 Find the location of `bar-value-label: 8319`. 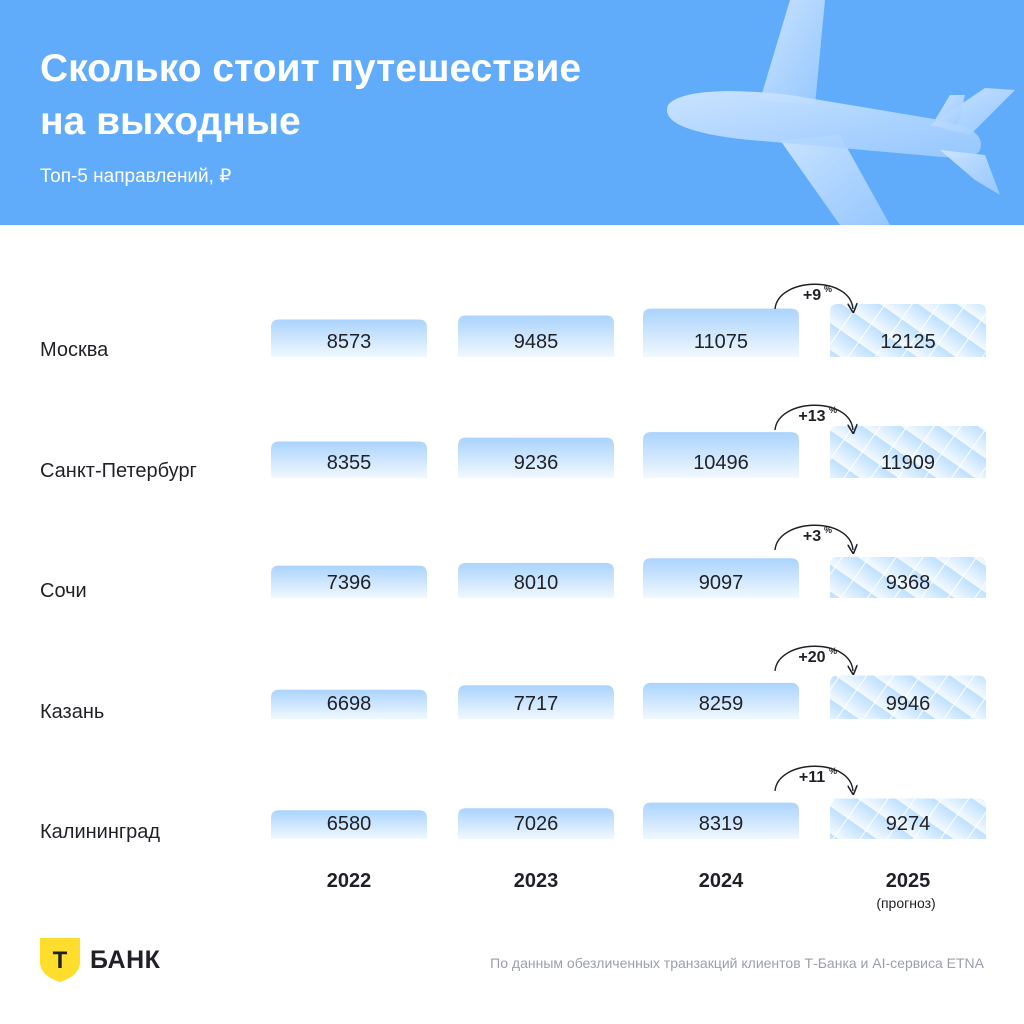

bar-value-label: 8319 is located at coordinates (721, 824).